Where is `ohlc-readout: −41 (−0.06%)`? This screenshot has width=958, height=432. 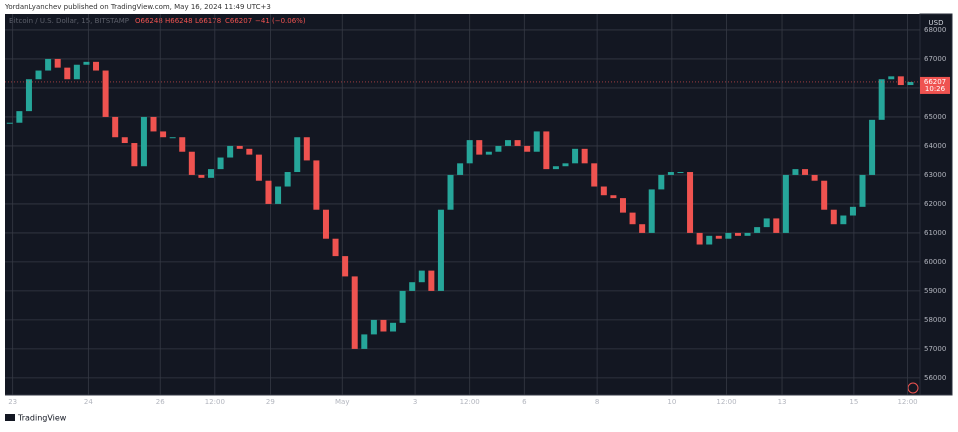
ohlc-readout: −41 (−0.06%) is located at coordinates (280, 21).